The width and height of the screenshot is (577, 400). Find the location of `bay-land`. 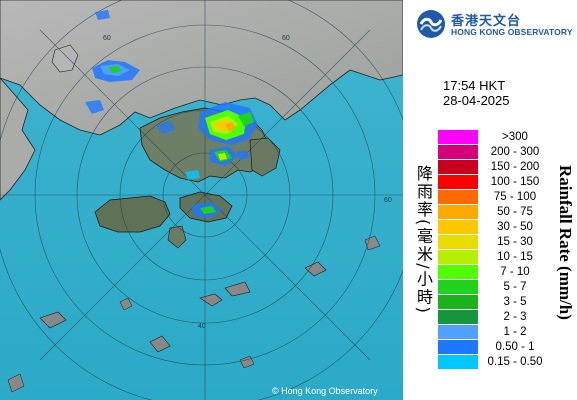

bay-land is located at coordinates (65, 58).